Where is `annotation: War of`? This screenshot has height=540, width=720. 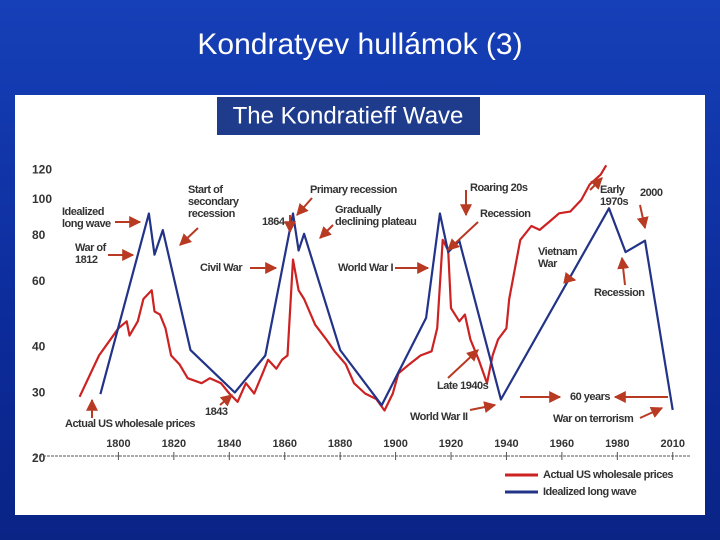
annotation: War of is located at coordinates (91, 248).